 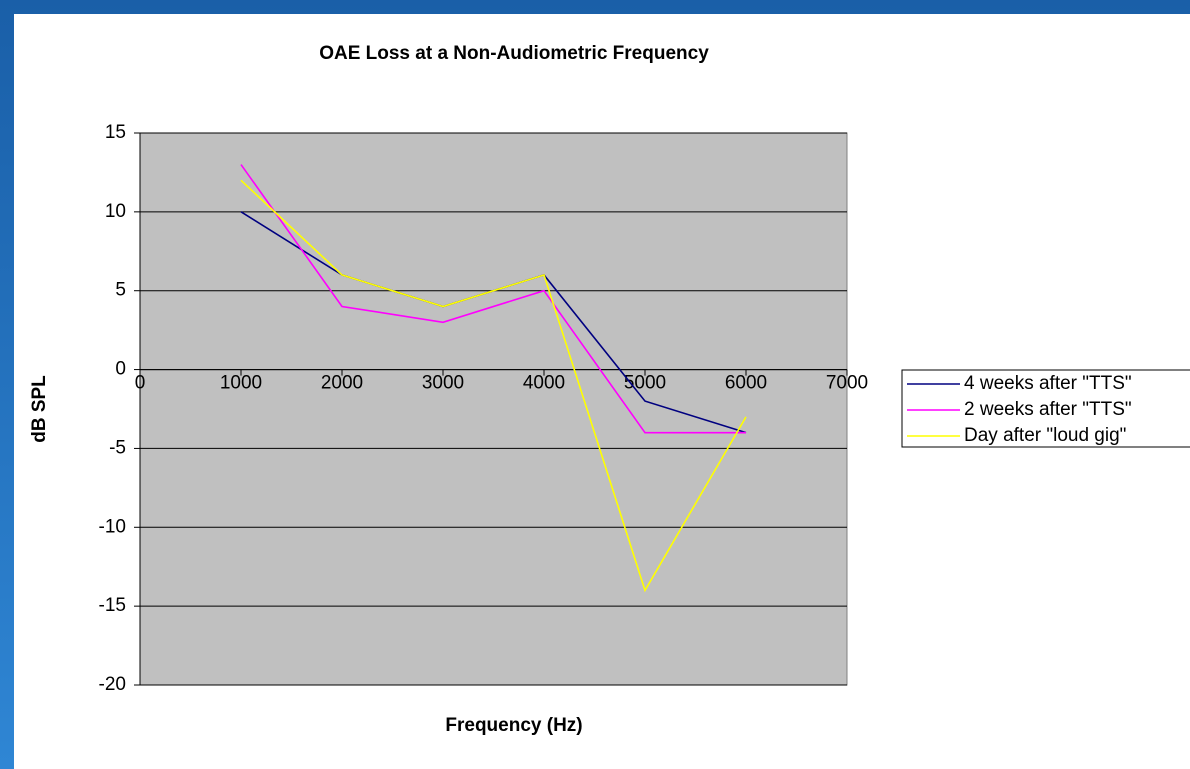 I want to click on legend-label: 4 weeks after "TTS", so click(x=1048, y=383).